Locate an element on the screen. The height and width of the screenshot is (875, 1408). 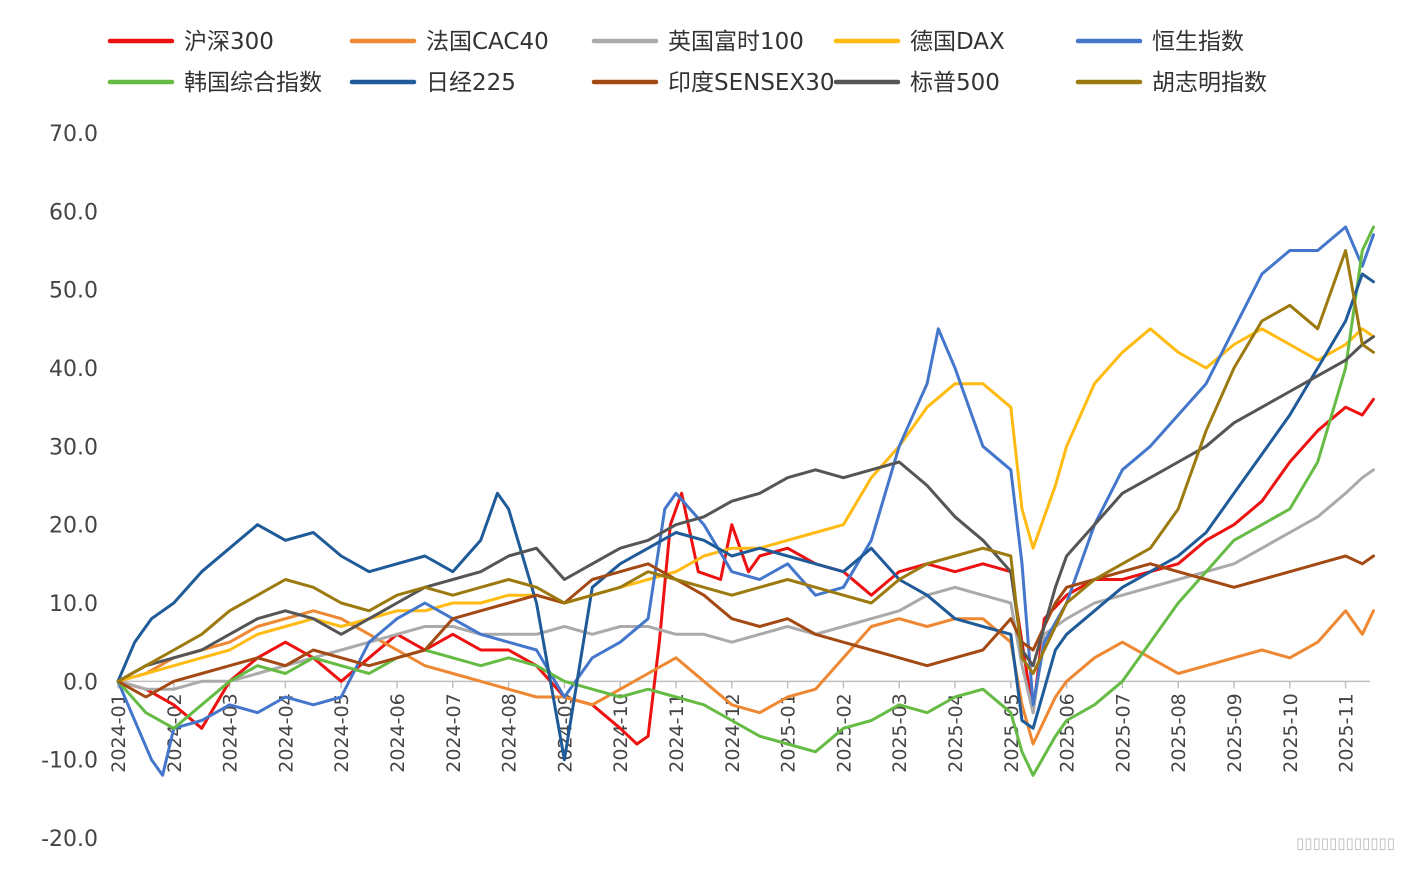
x-tick-label: 2024-06 is located at coordinates (398, 732).